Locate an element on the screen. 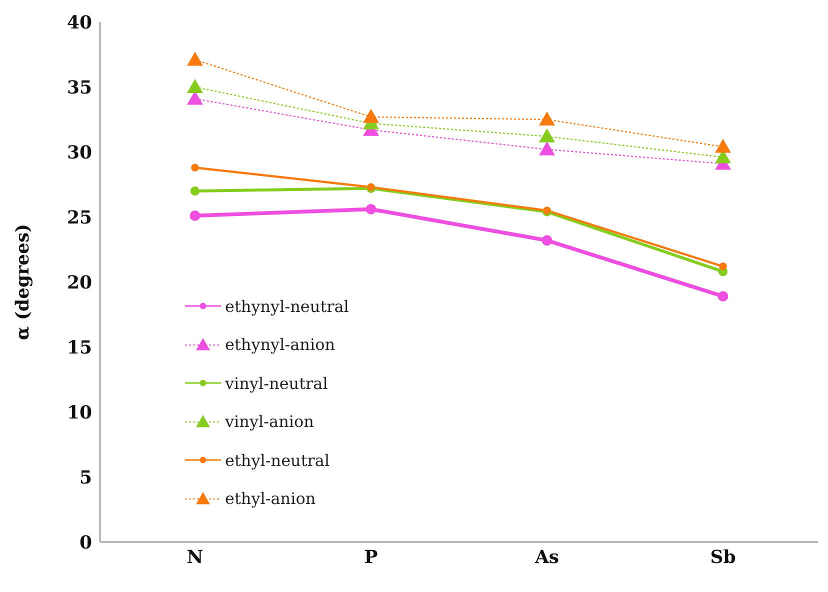 The image size is (828, 592). legend-label: ethyl-neutral is located at coordinates (277, 460).